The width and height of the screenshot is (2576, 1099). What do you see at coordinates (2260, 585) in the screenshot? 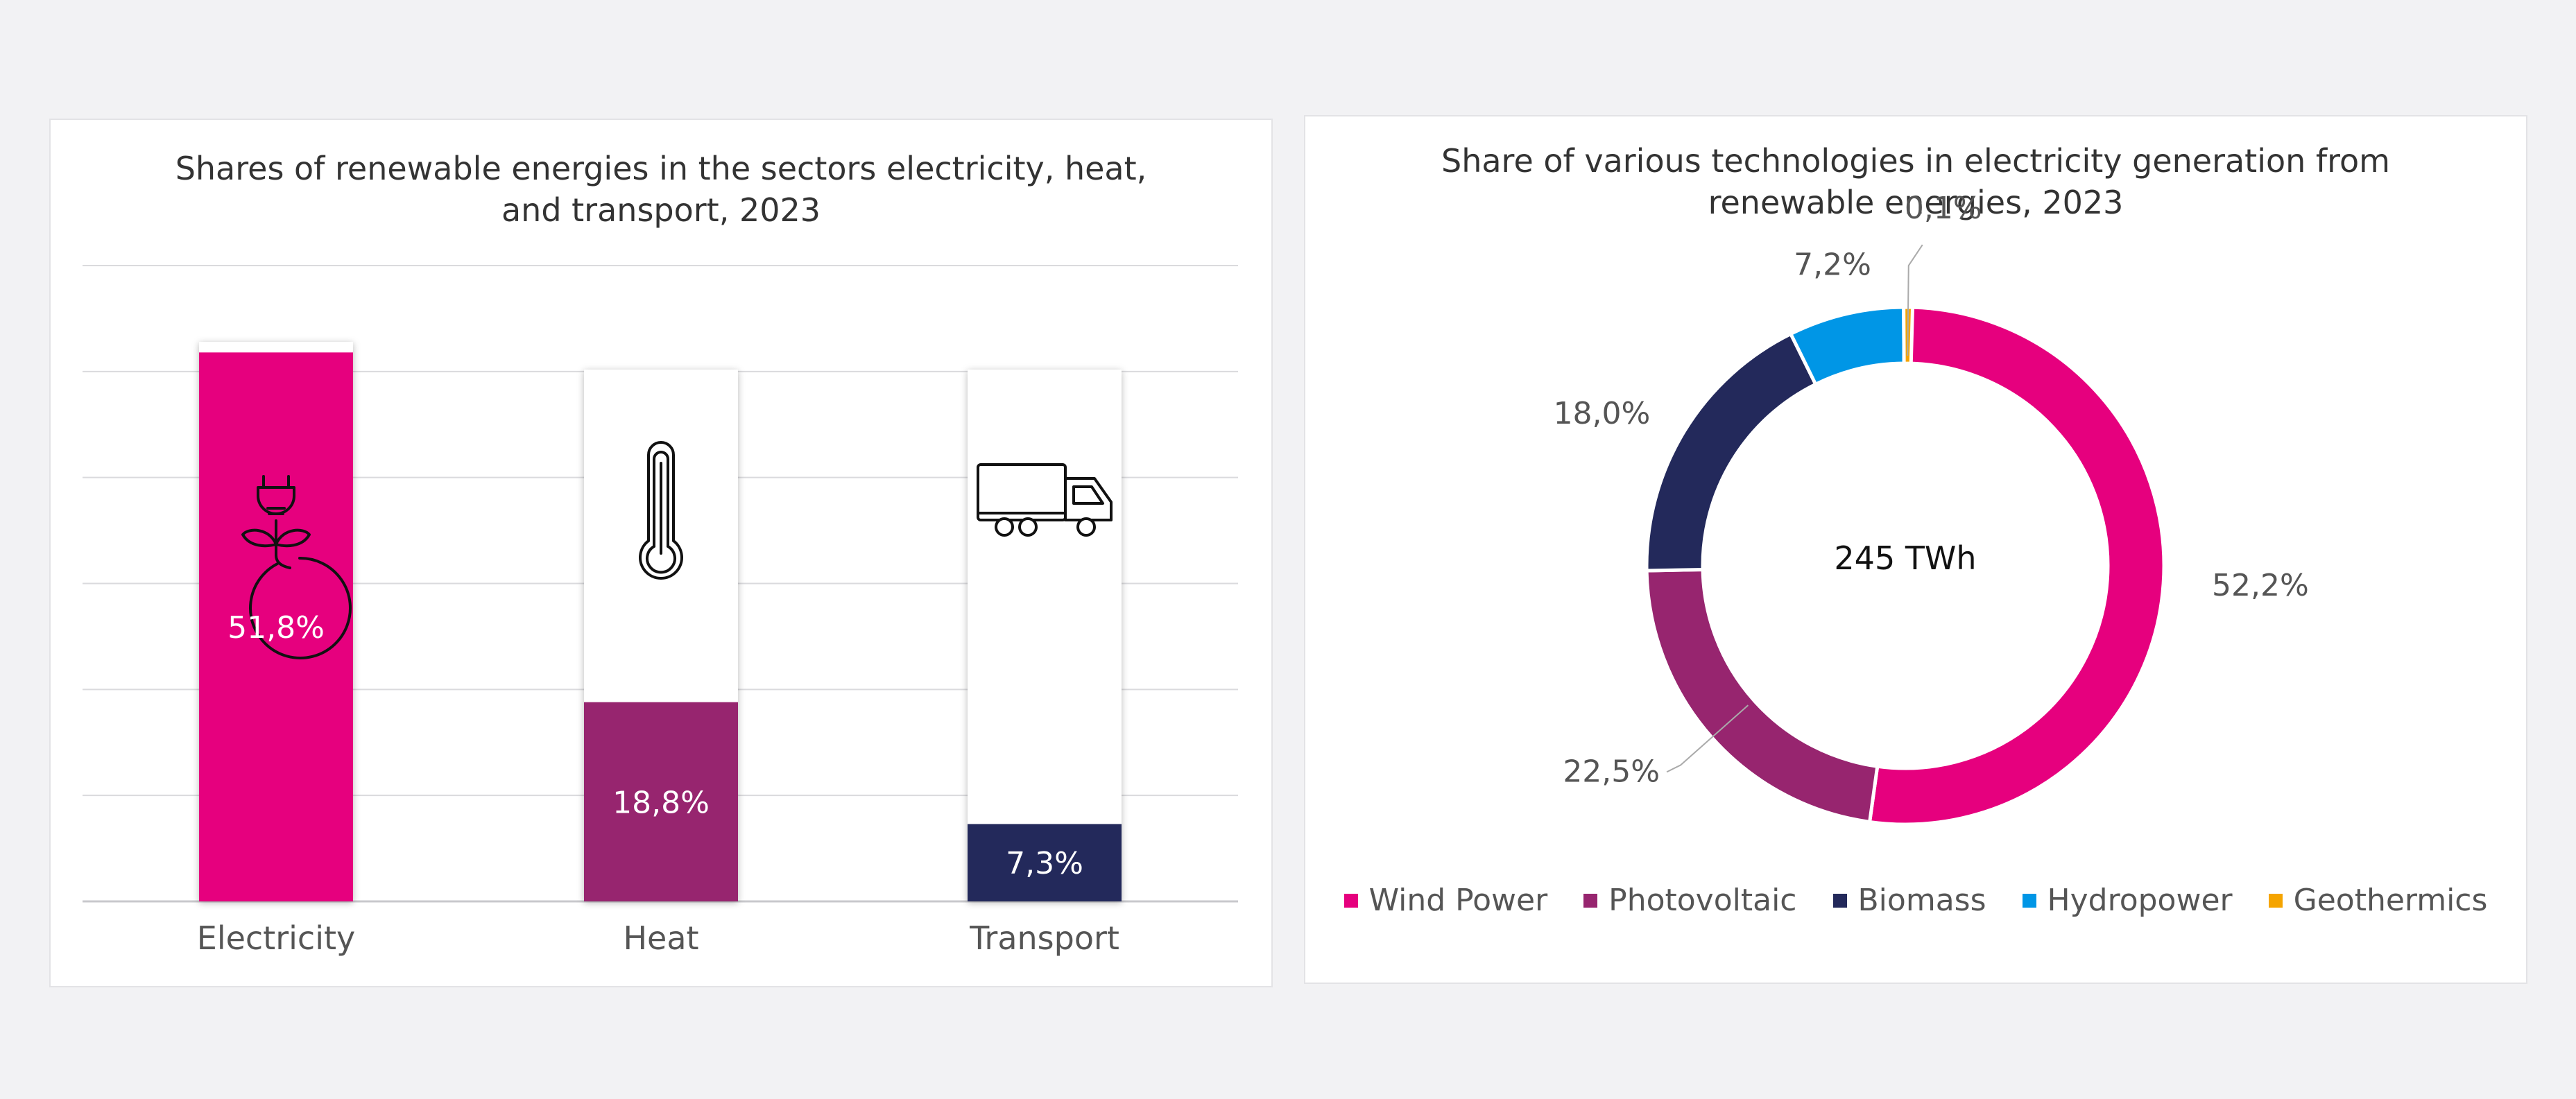
I see `donut-value-label: 52,2%` at bounding box center [2260, 585].